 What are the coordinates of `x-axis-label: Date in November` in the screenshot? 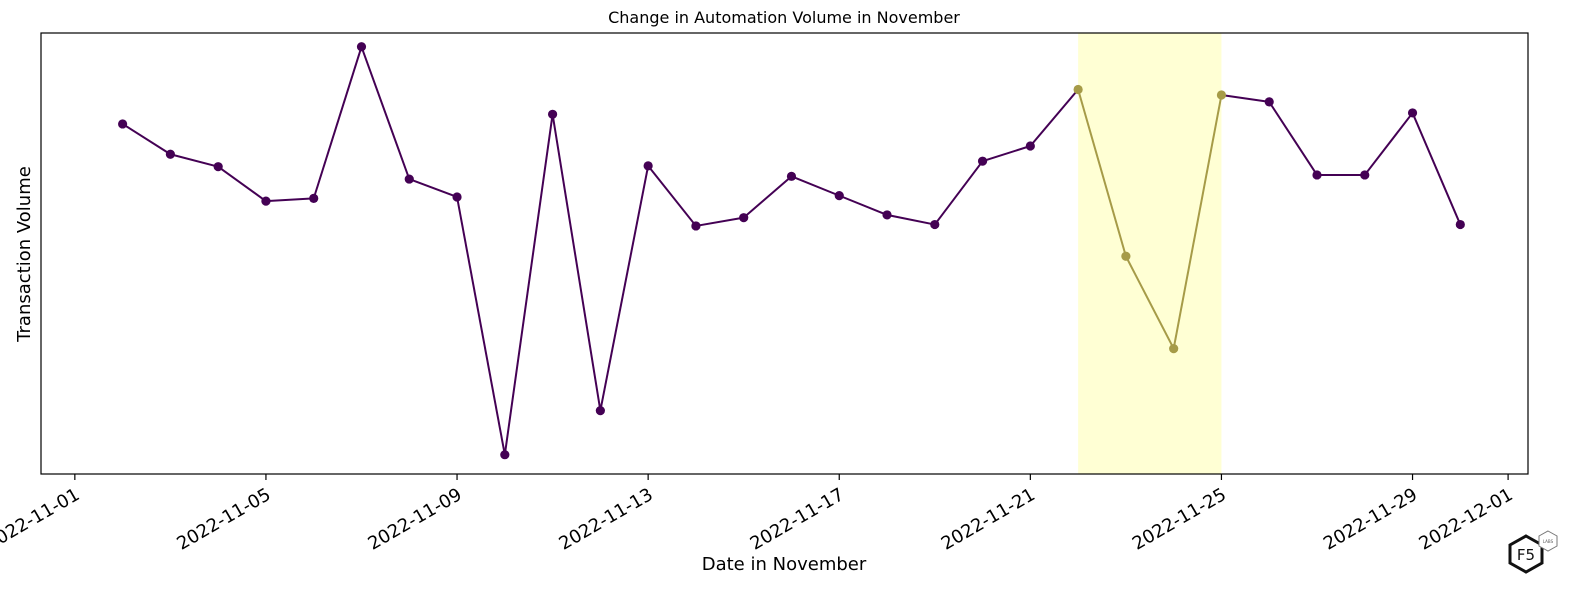 It's located at (784, 564).